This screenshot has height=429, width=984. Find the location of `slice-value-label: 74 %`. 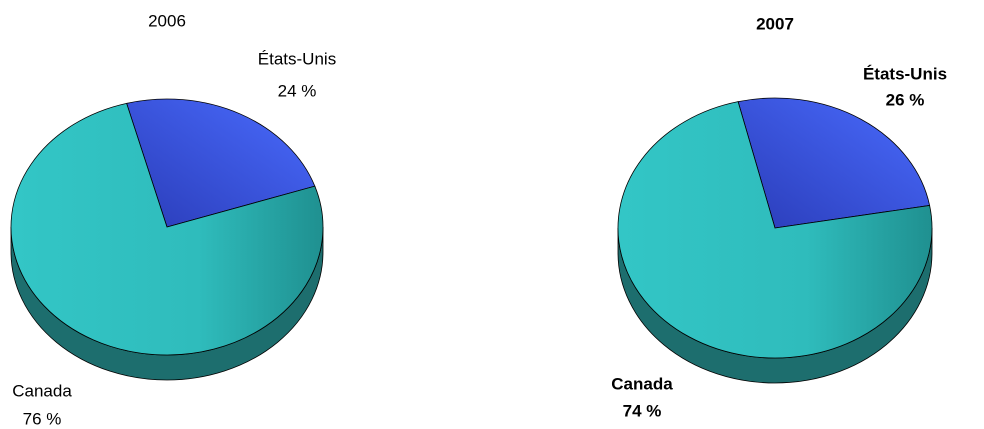

slice-value-label: 74 % is located at coordinates (642, 410).